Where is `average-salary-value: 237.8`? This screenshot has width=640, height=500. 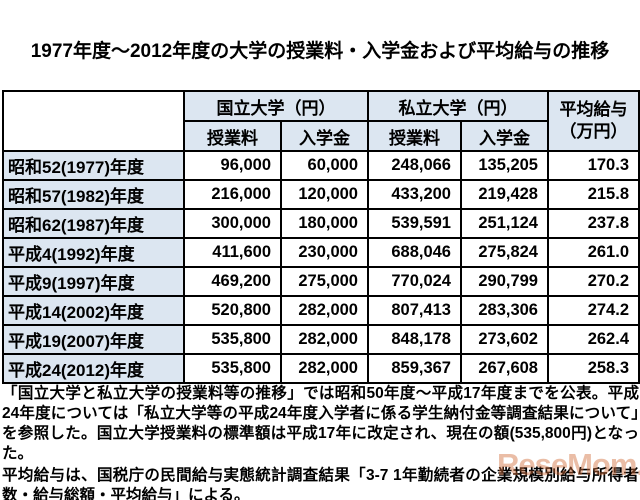
average-salary-value: 237.8 is located at coordinates (593, 223).